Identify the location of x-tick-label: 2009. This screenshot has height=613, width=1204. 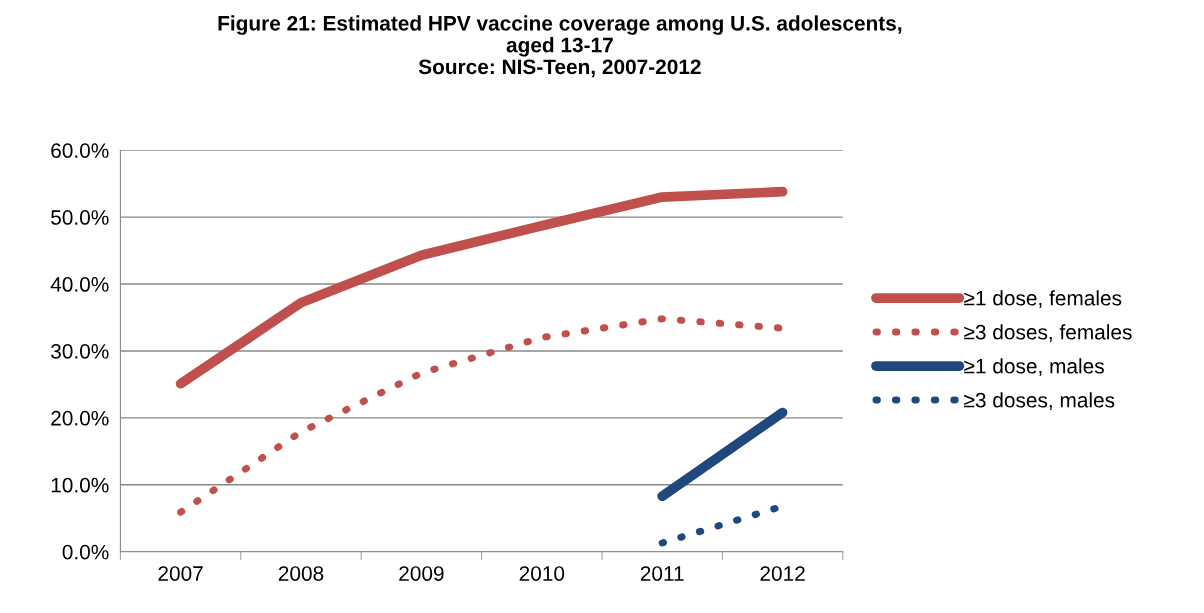
(421, 573).